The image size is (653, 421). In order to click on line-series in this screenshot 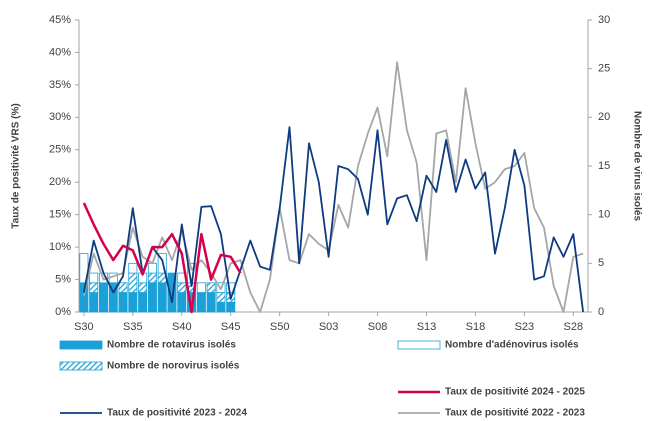, I will do `click(162, 258)`.